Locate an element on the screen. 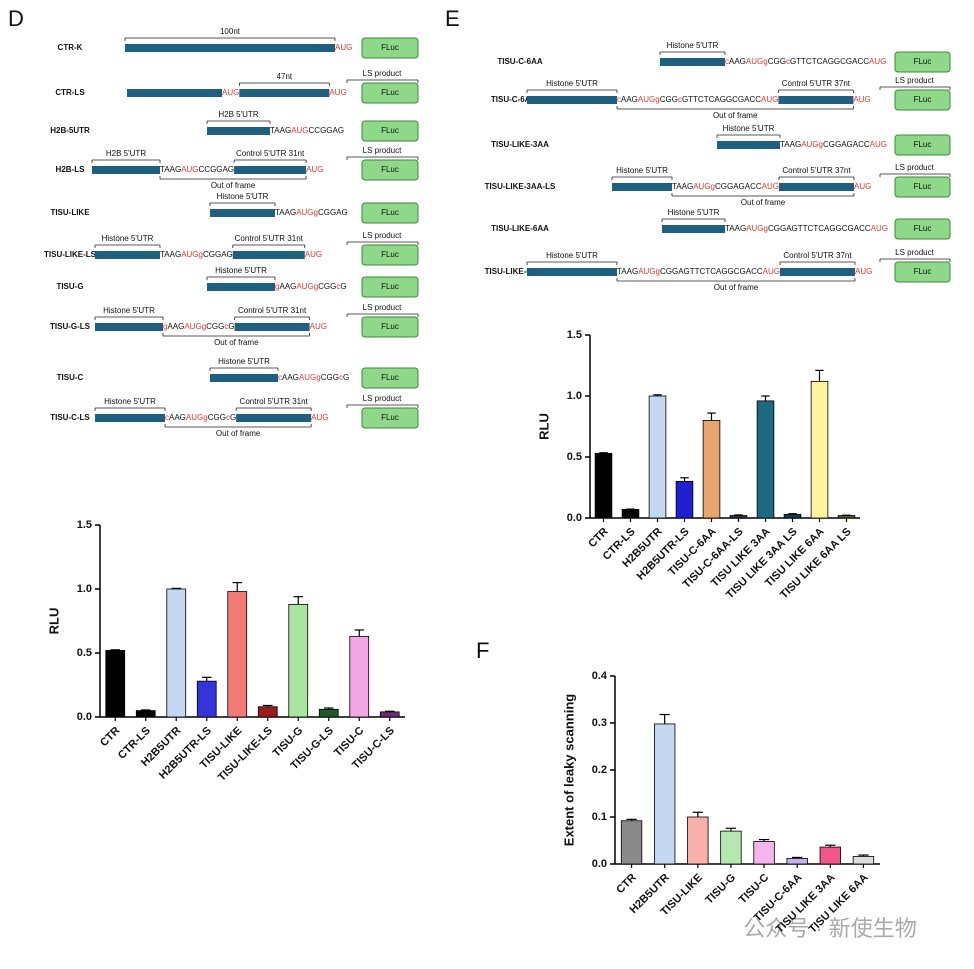 Image resolution: width=974 pixels, height=969 pixels. y-tick-label: 0.2 is located at coordinates (599, 770).